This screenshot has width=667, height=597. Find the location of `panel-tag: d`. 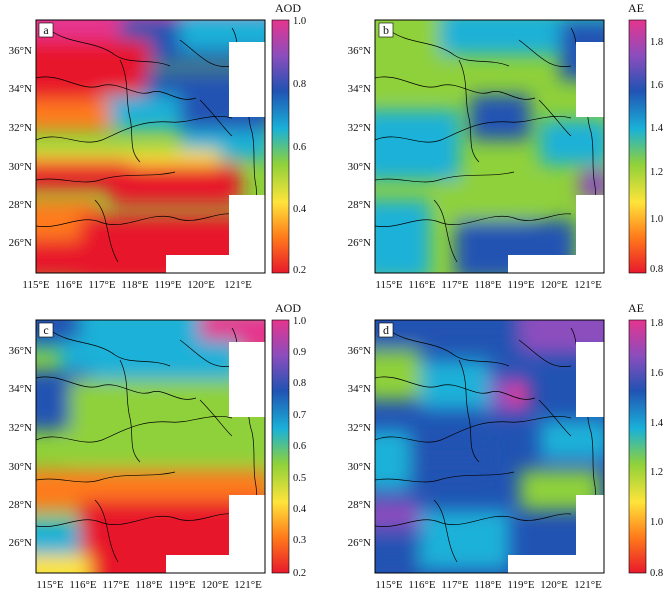

panel-tag: d is located at coordinates (386, 330).